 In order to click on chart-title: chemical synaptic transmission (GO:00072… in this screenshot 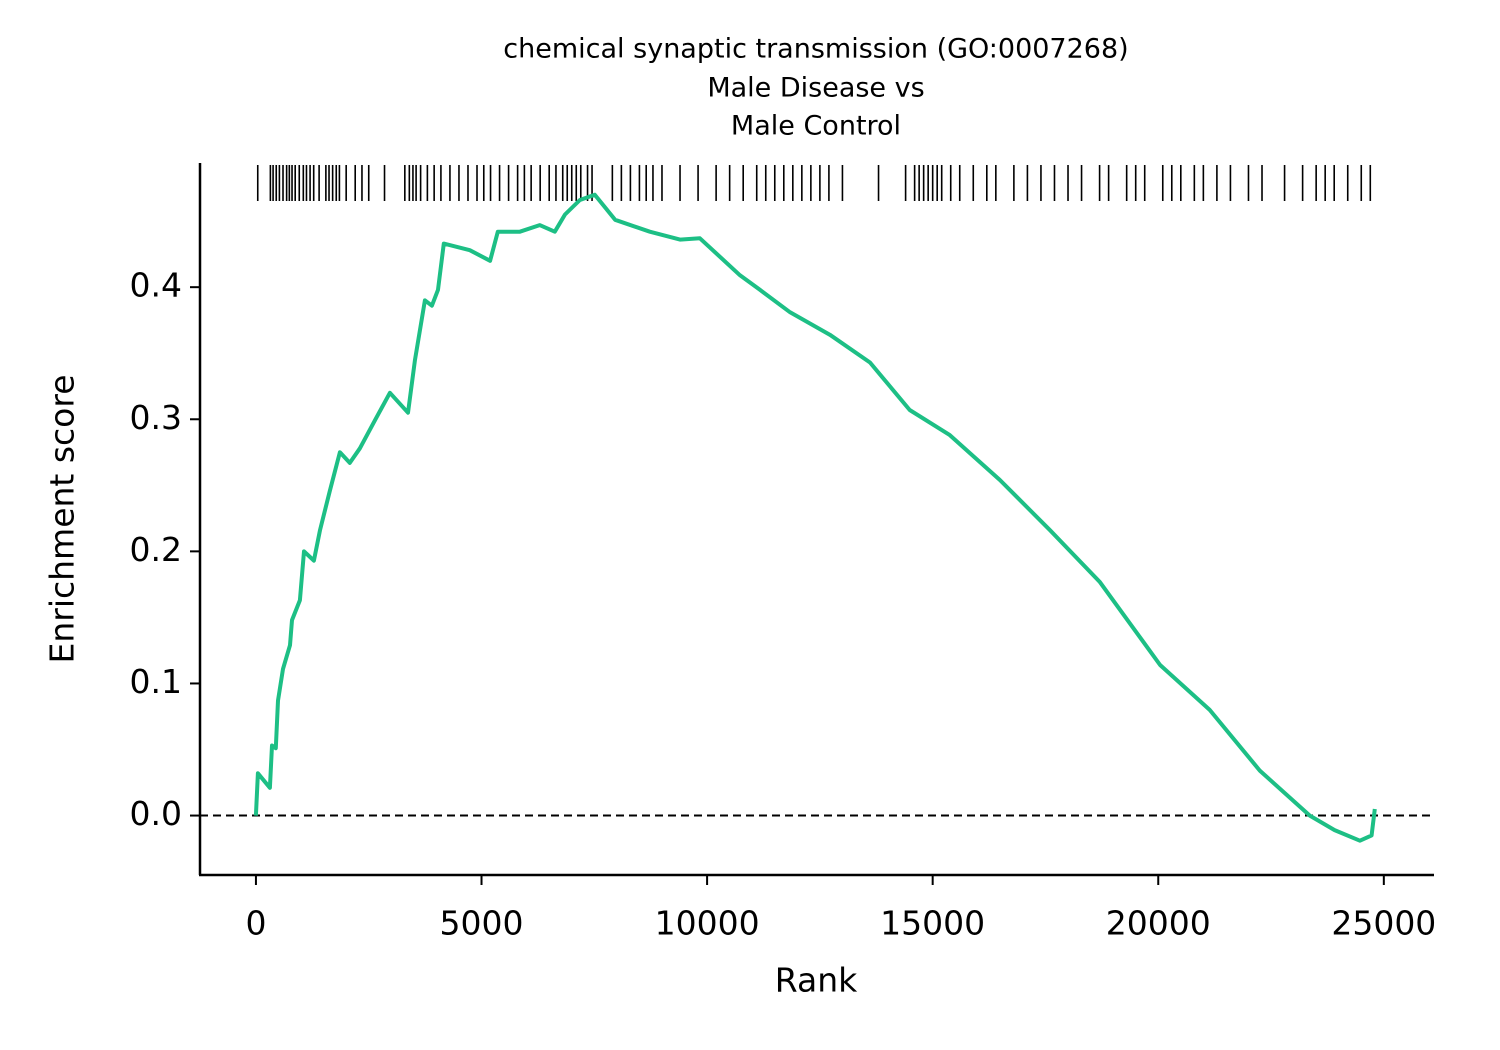, I will do `click(815, 49)`.